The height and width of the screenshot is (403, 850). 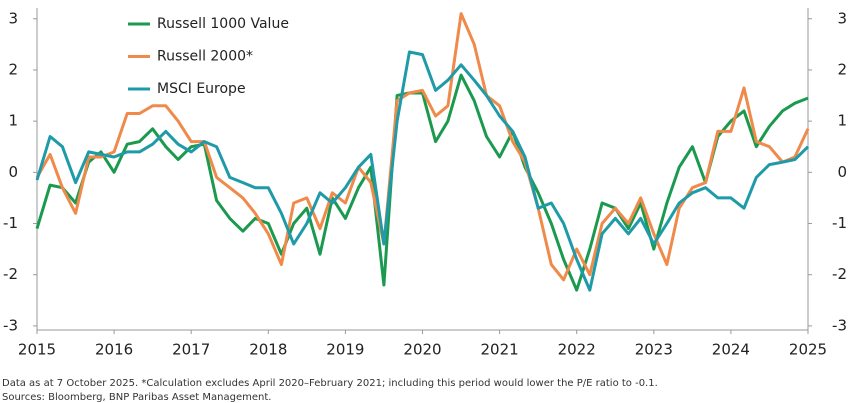 What do you see at coordinates (205, 57) in the screenshot?
I see `legend-label: Russell 2000*` at bounding box center [205, 57].